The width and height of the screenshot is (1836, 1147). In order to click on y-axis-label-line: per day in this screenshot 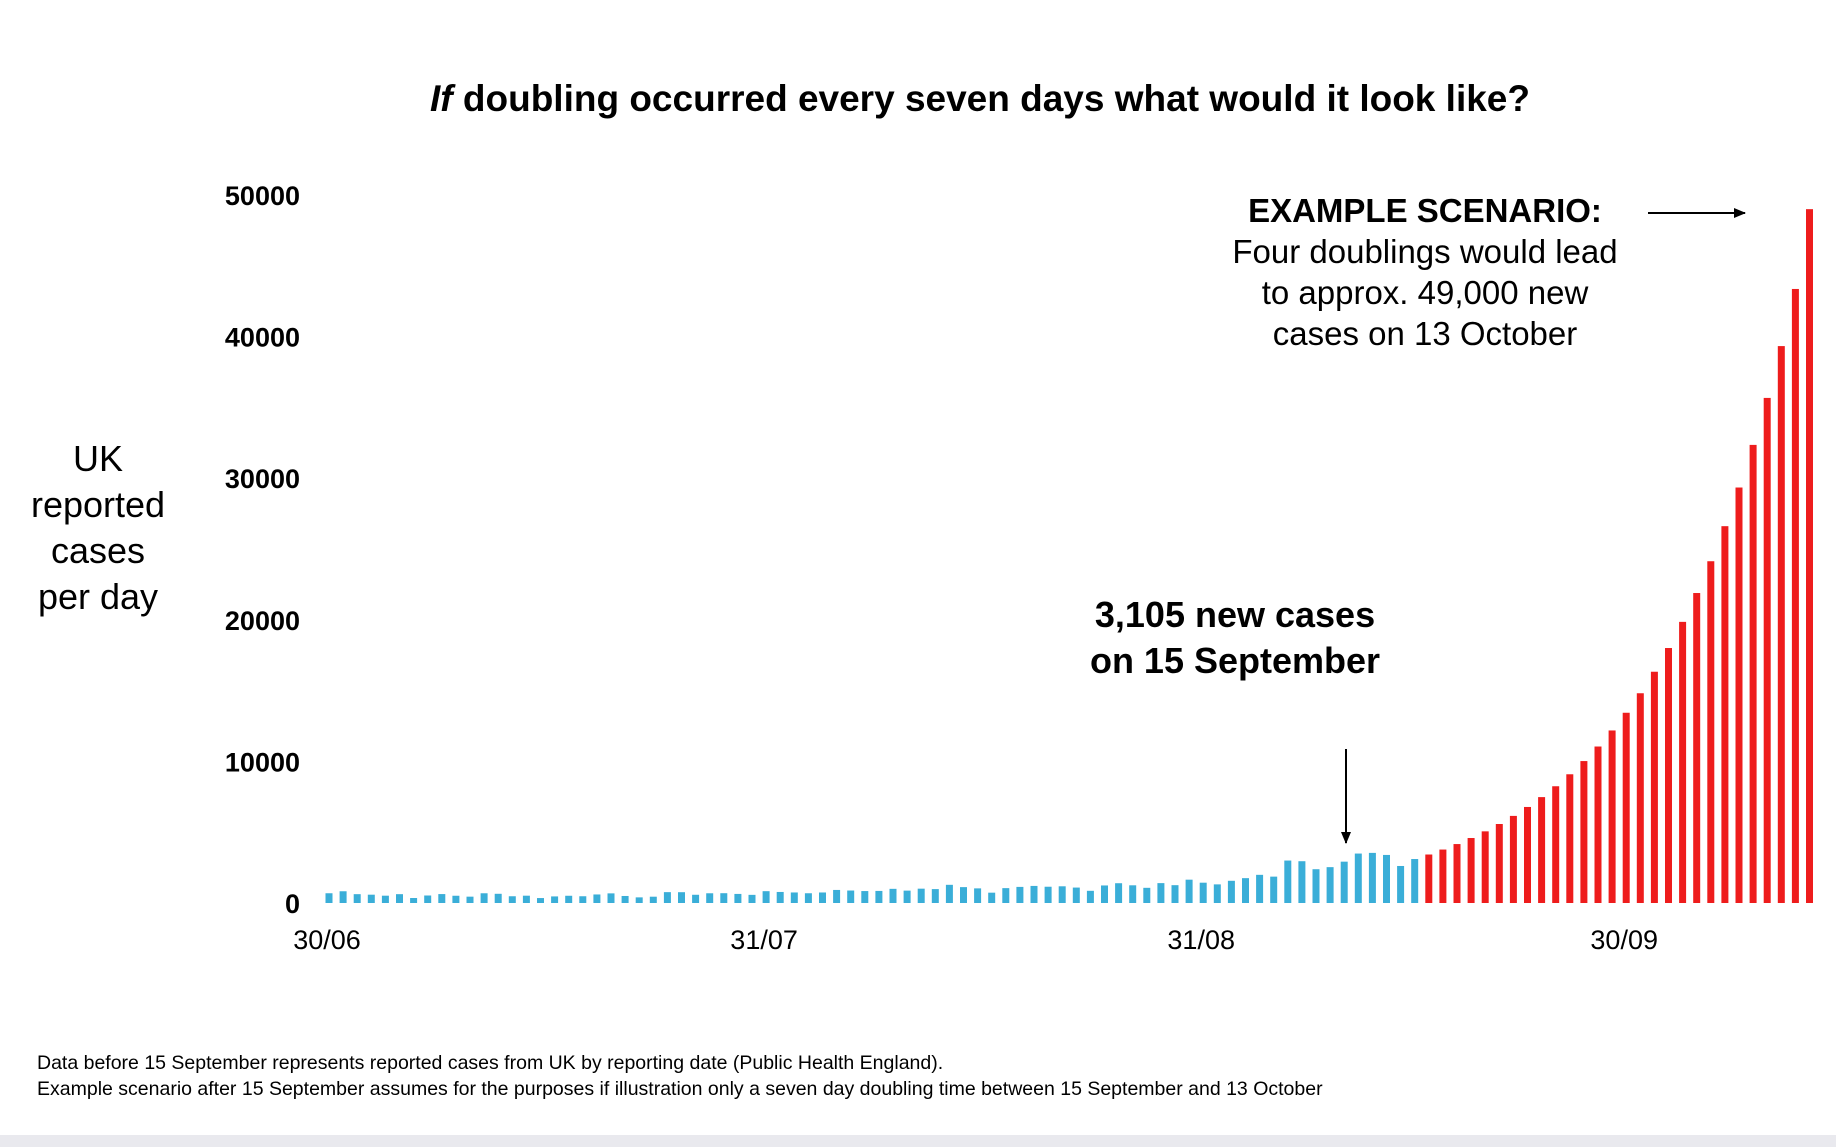, I will do `click(98, 596)`.